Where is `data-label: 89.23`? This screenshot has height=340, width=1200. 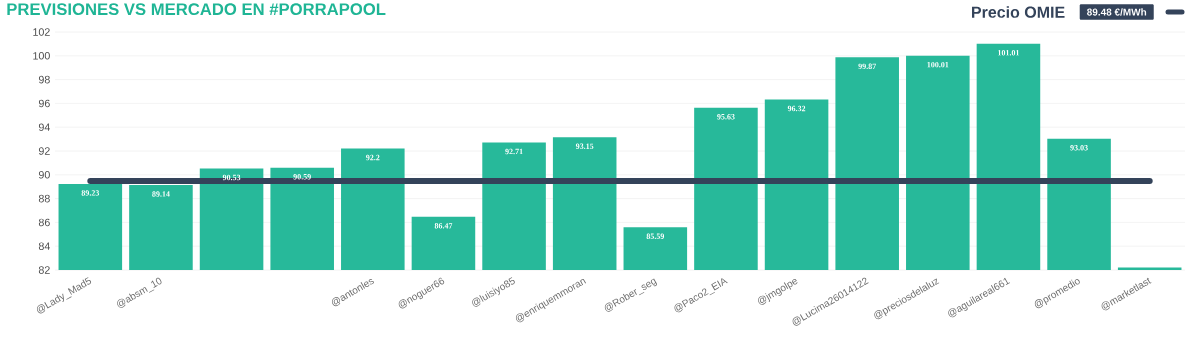 data-label: 89.23 is located at coordinates (90, 193).